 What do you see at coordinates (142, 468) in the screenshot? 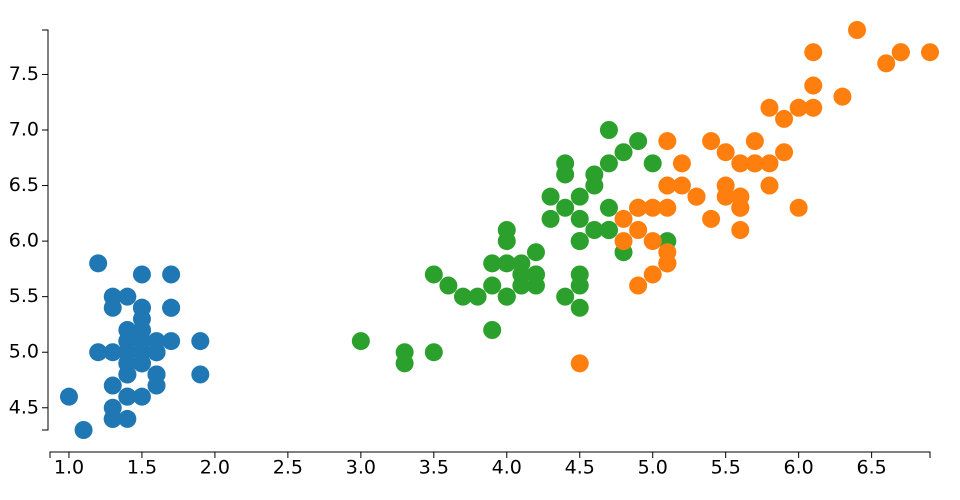
I see `x-tick-label: 1.5` at bounding box center [142, 468].